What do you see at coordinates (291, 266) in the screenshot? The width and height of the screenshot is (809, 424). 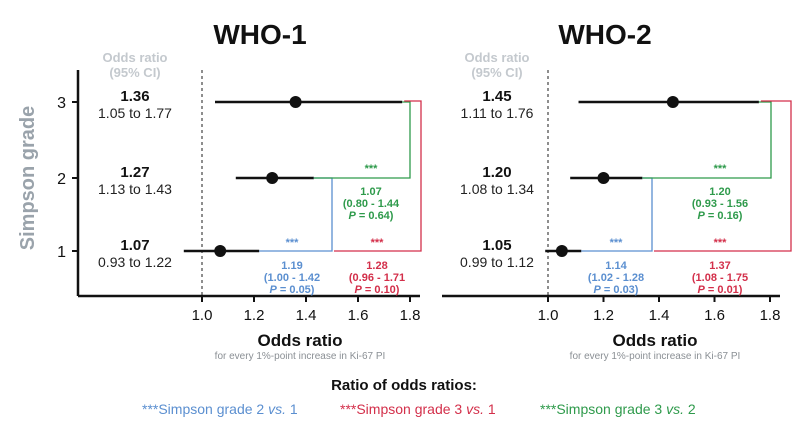 I see `ratio-grade-2-vs-1-value: 1.19` at bounding box center [291, 266].